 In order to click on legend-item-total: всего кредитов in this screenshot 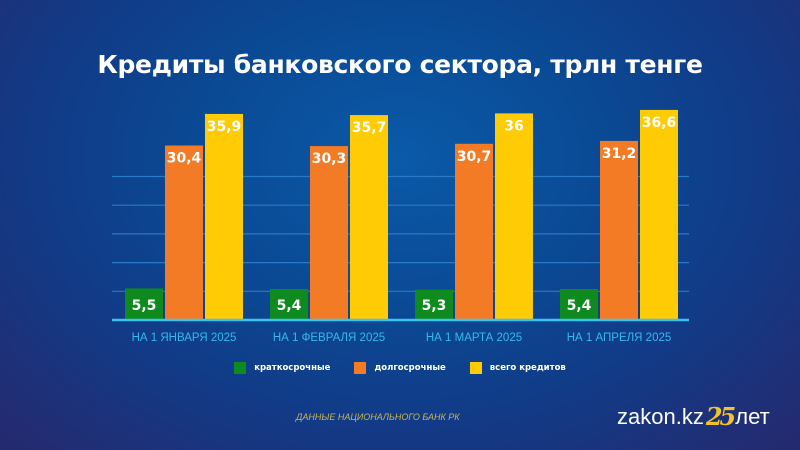, I will do `click(517, 368)`.